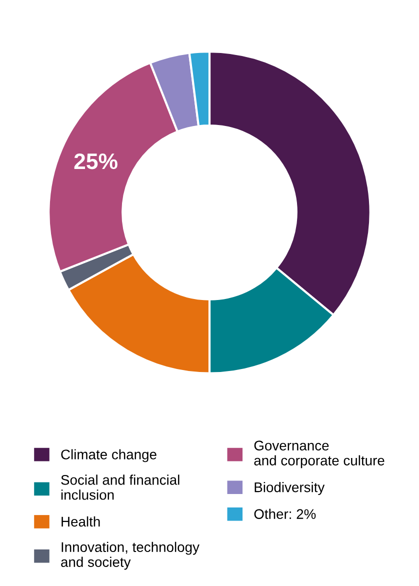 This screenshot has height=586, width=419. I want to click on legend-label: Social and financial inclusion, so click(120, 487).